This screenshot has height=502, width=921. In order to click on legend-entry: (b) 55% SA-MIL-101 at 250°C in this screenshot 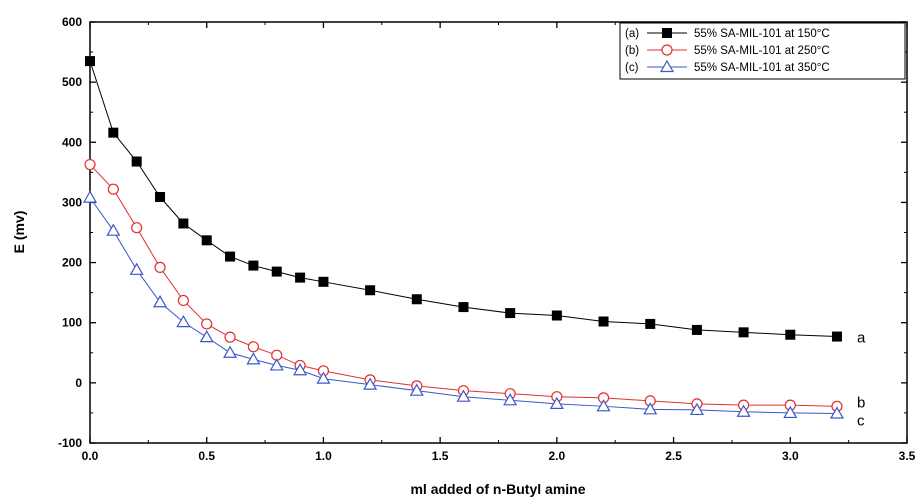, I will do `click(727, 50)`.